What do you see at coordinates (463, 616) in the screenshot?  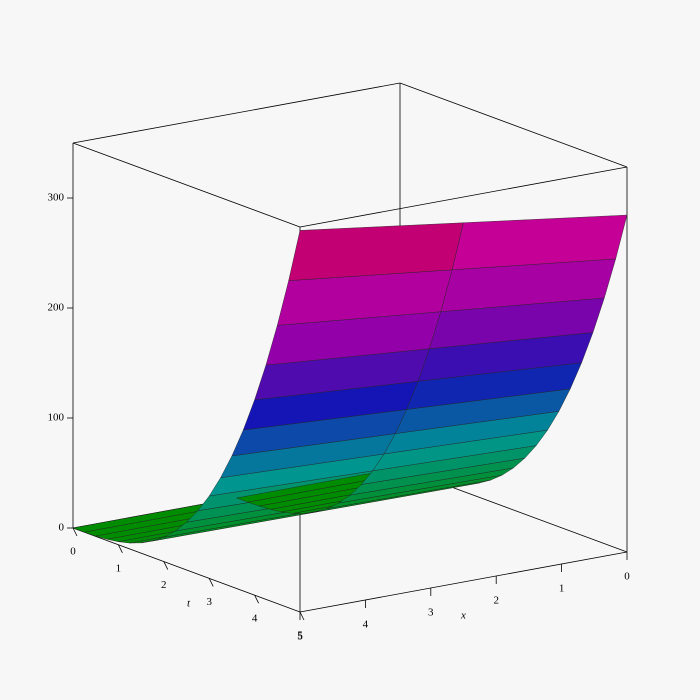 I see `x-axis-label: x` at bounding box center [463, 616].